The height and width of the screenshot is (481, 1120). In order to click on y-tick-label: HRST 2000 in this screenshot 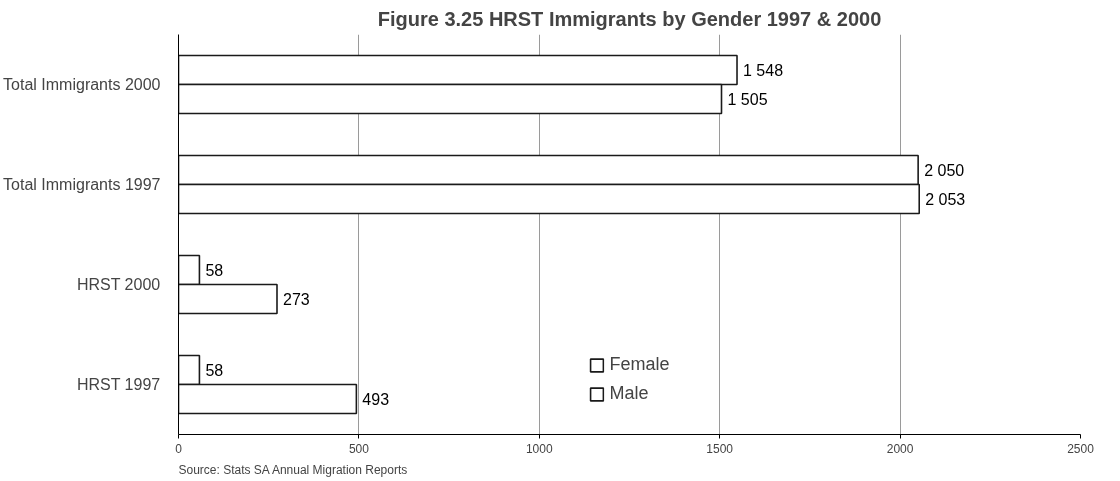, I will do `click(118, 284)`.